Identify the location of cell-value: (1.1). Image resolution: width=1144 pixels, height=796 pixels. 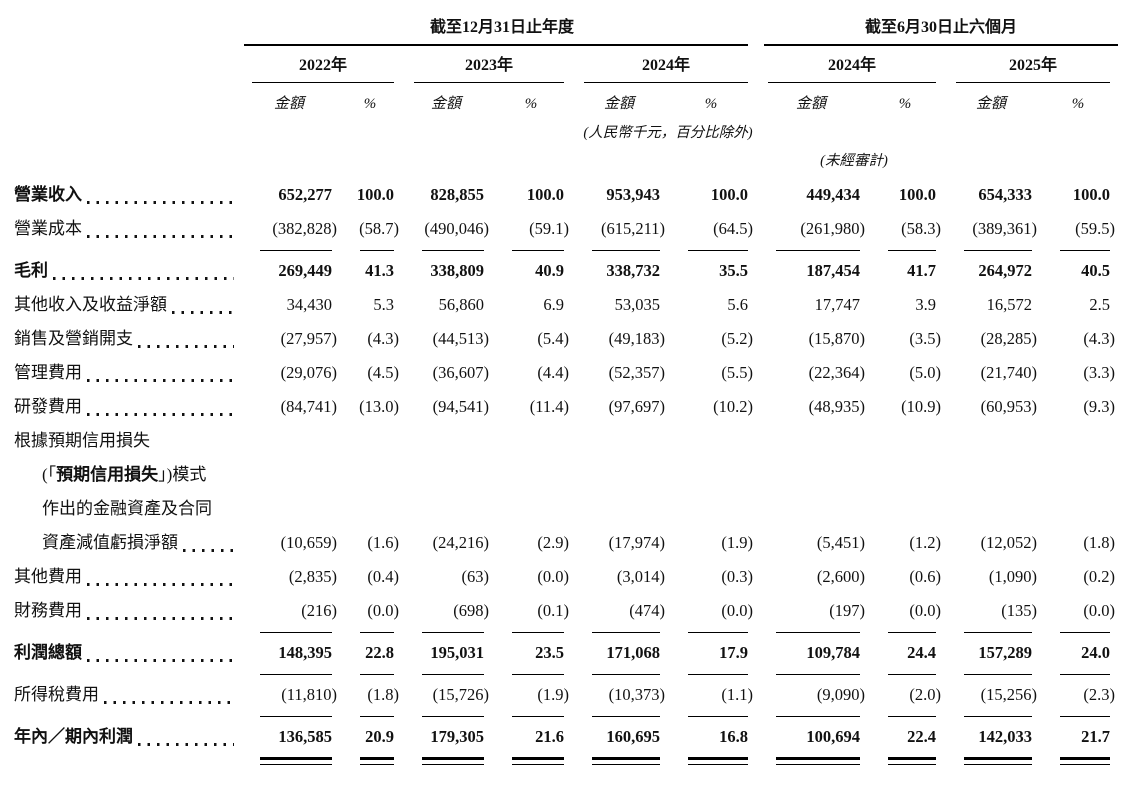
(737, 694).